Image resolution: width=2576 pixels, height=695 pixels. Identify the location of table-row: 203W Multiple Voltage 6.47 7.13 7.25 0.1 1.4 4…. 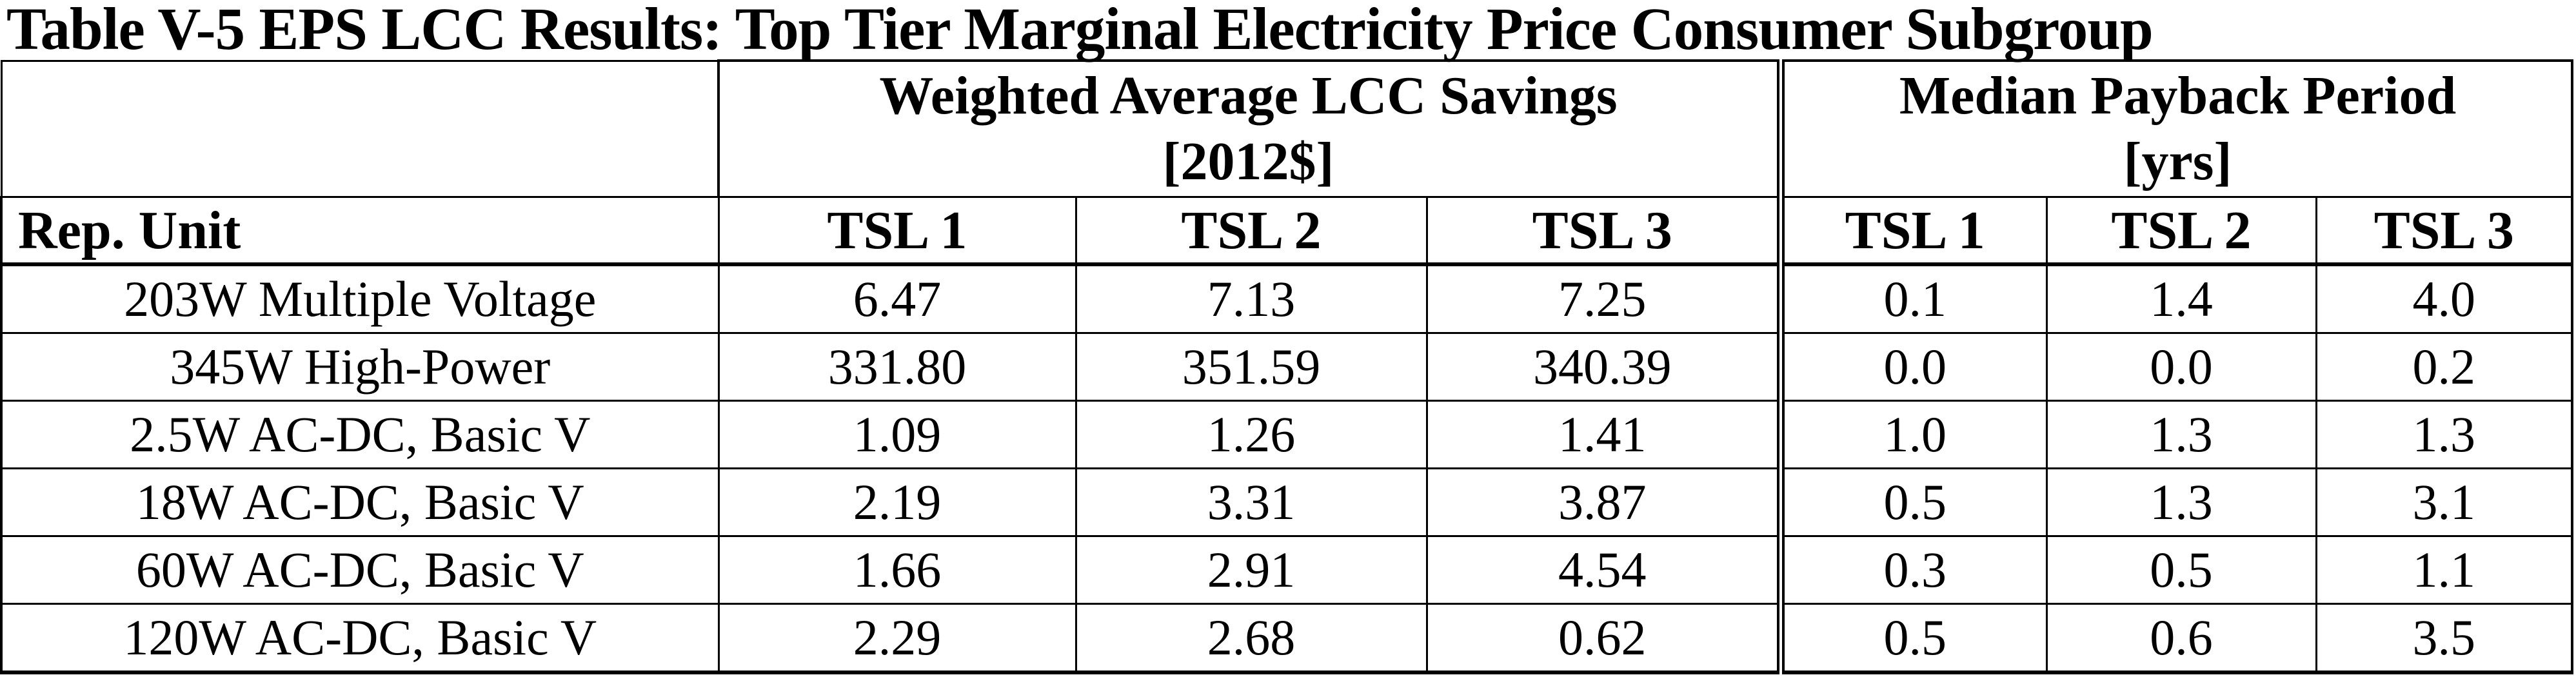
(1287, 298).